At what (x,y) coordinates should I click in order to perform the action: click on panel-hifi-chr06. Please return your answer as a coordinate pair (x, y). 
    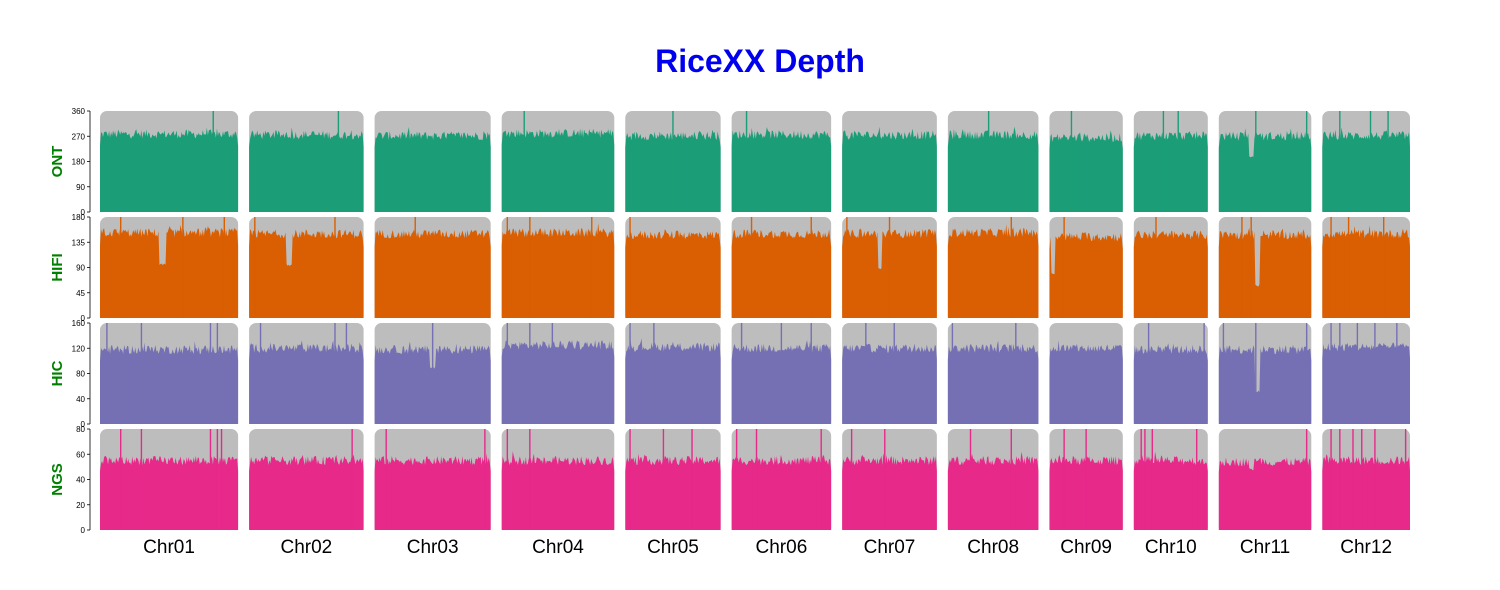
    Looking at the image, I should click on (781, 270).